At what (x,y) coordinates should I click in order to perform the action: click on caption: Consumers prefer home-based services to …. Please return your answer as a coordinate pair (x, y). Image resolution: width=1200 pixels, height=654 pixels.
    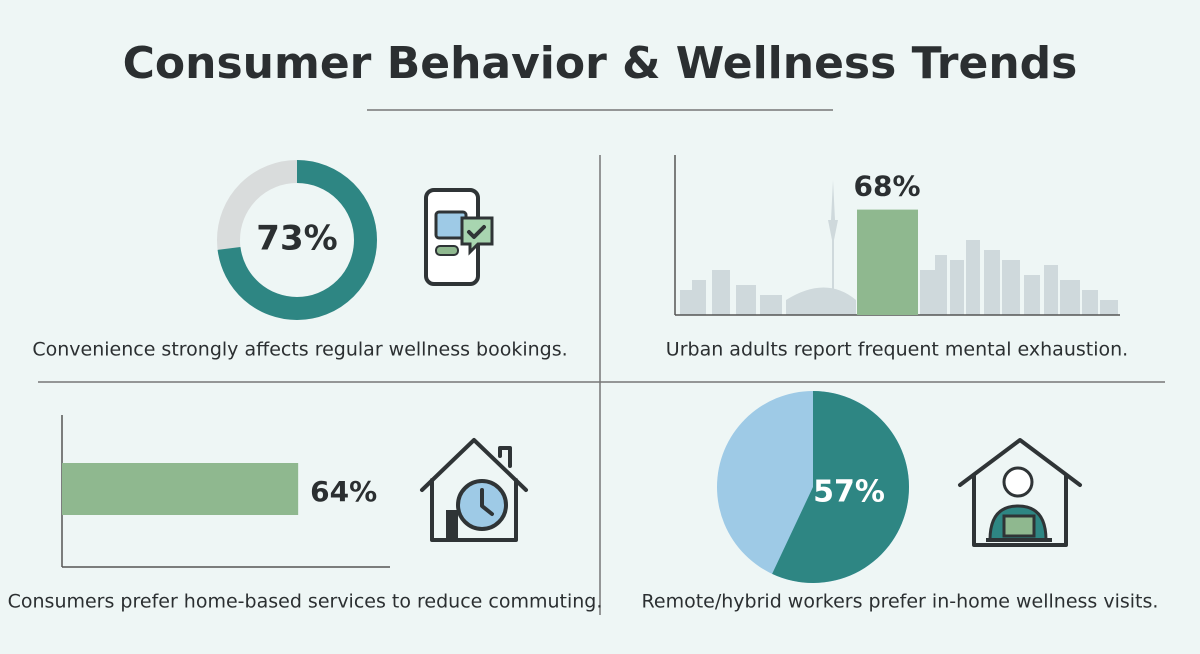
    Looking at the image, I should click on (305, 602).